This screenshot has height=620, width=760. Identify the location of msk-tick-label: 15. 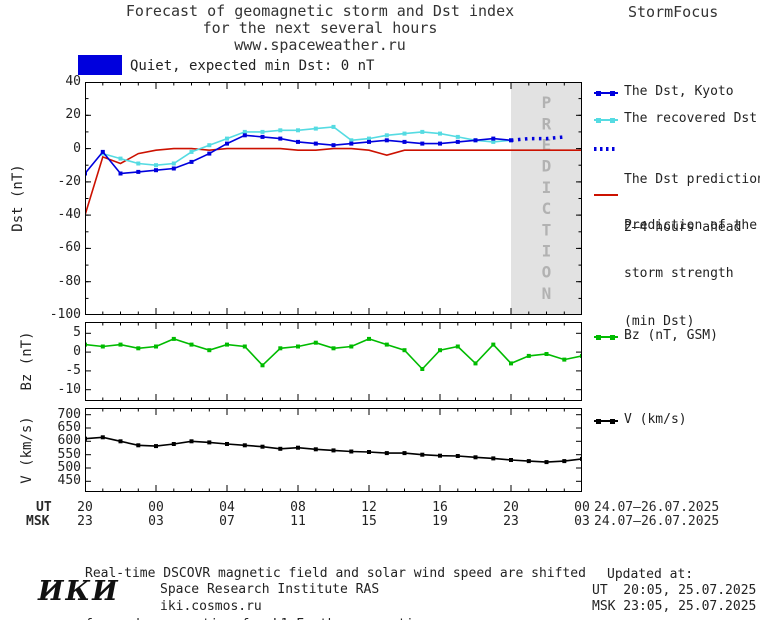
(369, 521).